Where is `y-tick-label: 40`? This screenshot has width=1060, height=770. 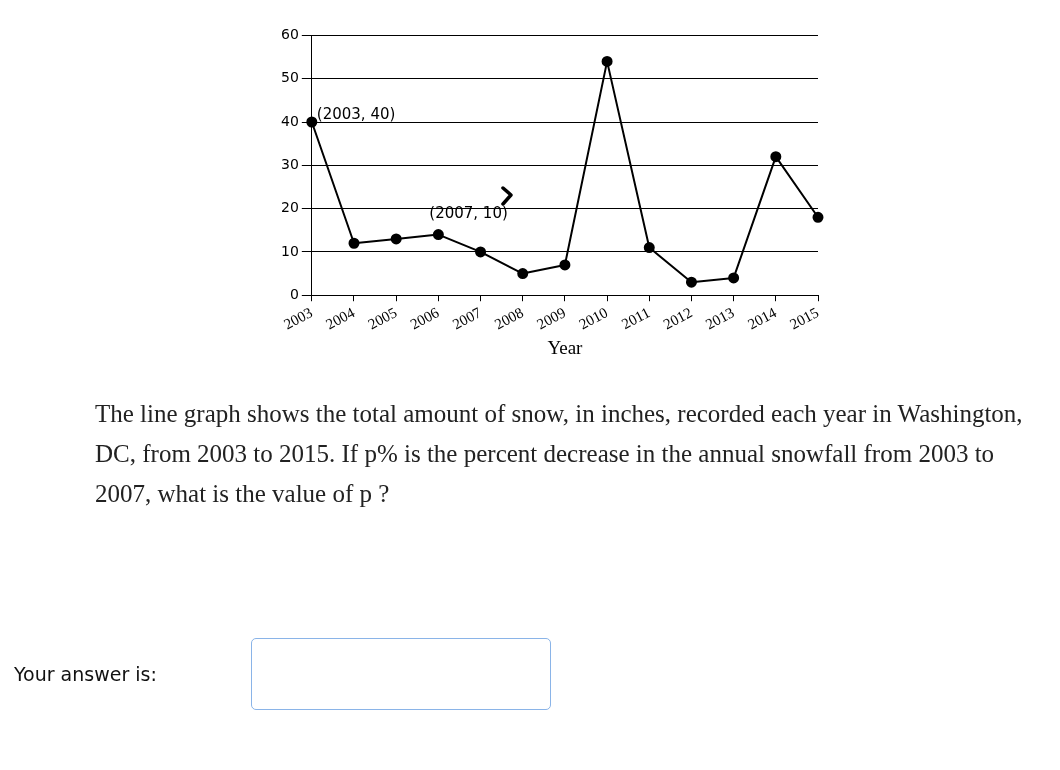
y-tick-label: 40 is located at coordinates (289, 120).